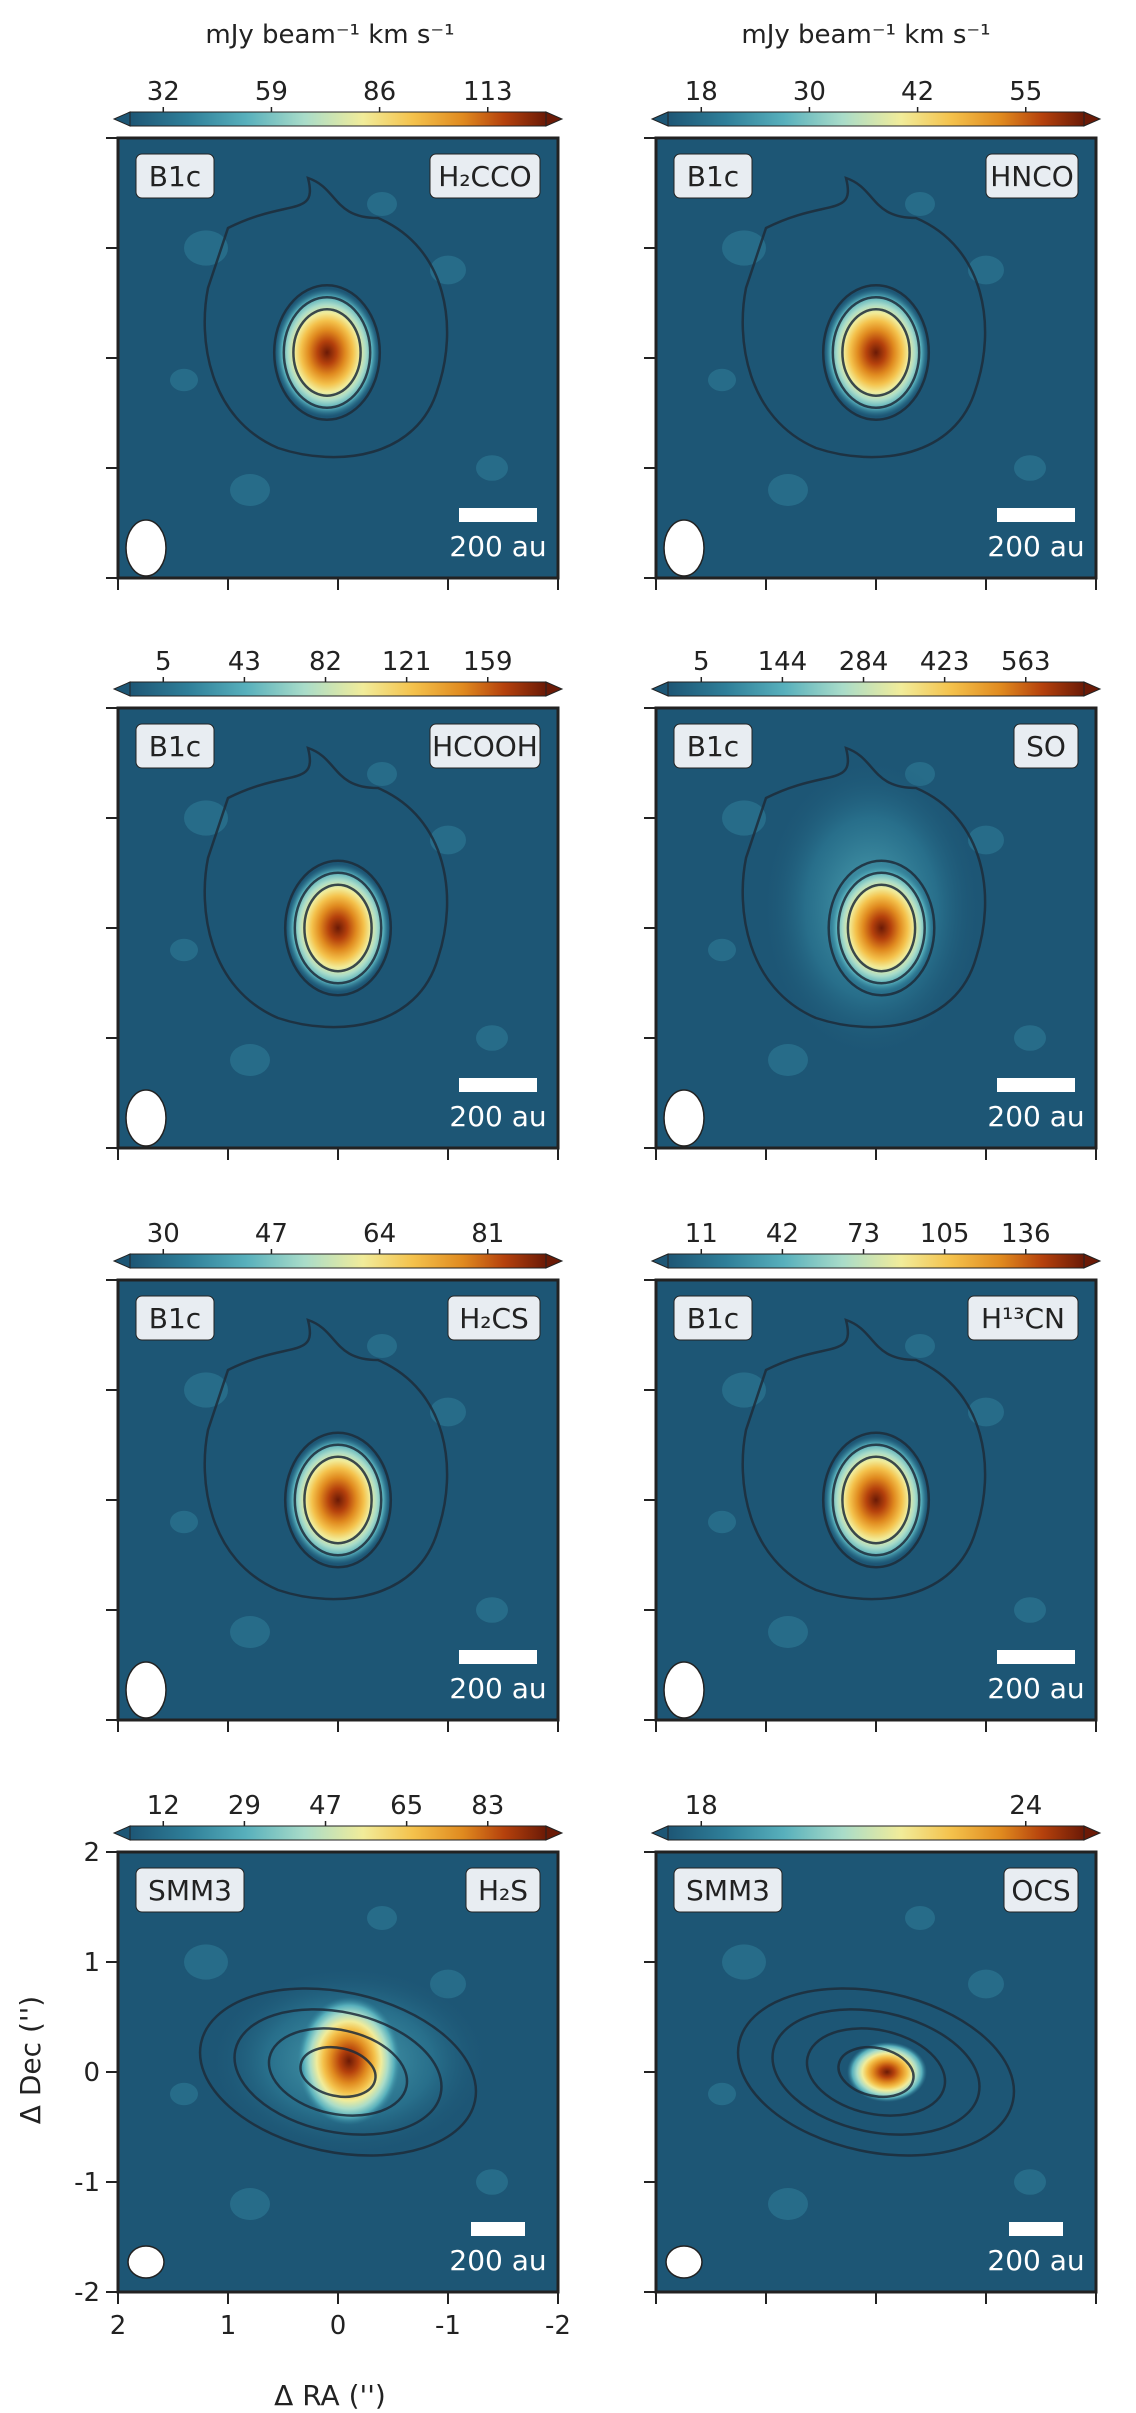 The width and height of the screenshot is (1136, 2413). What do you see at coordinates (1023, 1318) in the screenshot?
I see `molecule-label: H¹³CN` at bounding box center [1023, 1318].